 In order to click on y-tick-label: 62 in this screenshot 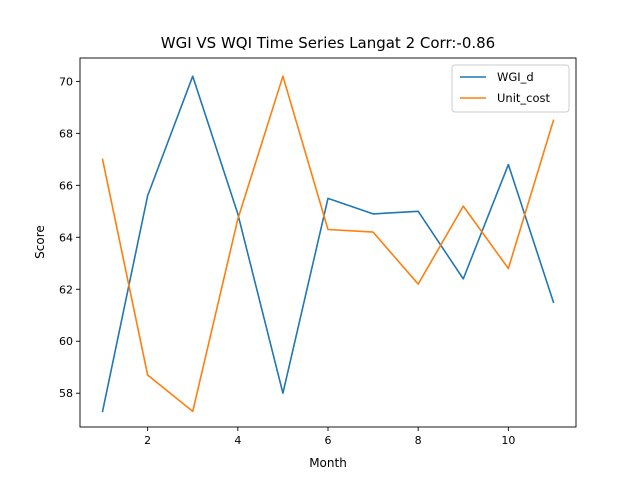, I will do `click(66, 289)`.